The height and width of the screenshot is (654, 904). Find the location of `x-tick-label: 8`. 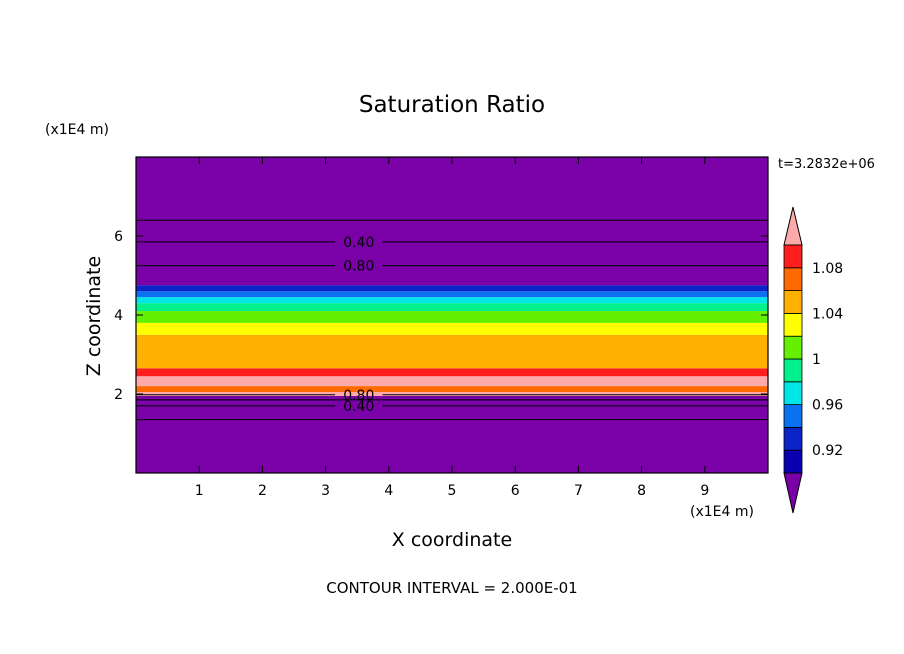

x-tick-label: 8 is located at coordinates (641, 491).